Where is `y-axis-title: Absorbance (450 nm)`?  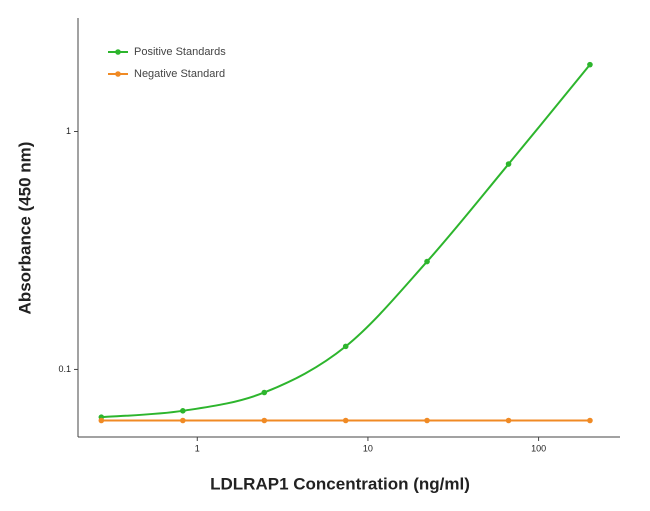 y-axis-title: Absorbance (450 nm) is located at coordinates (24, 228).